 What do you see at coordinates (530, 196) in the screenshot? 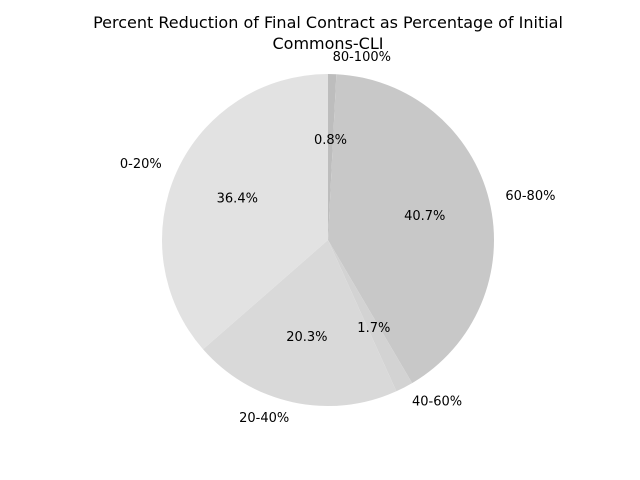
I see `category-label-60-80: 60-80%` at bounding box center [530, 196].